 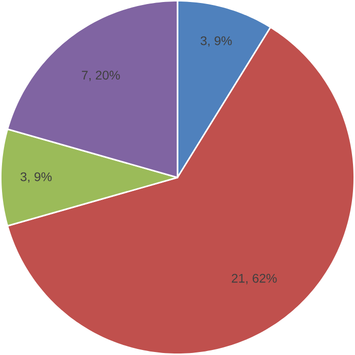 What do you see at coordinates (101, 76) in the screenshot?
I see `data-label: 7, 20%` at bounding box center [101, 76].